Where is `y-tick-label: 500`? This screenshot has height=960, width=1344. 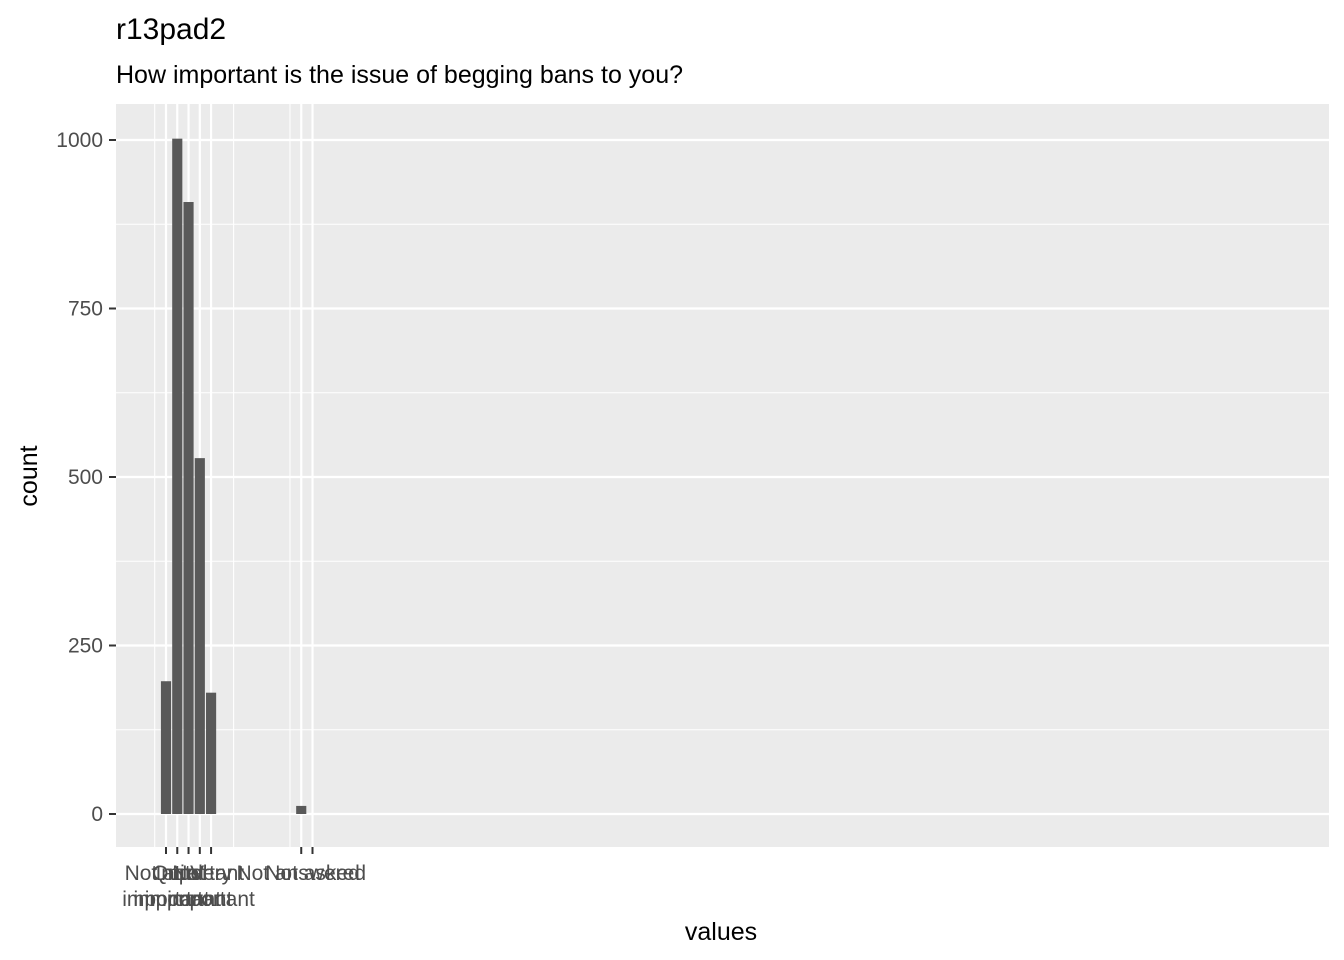
y-tick-label: 500 is located at coordinates (85, 477).